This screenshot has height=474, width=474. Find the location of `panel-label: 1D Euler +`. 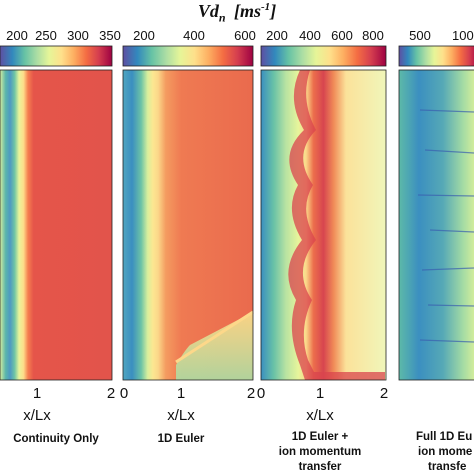

panel-label: 1D Euler + is located at coordinates (320, 437).